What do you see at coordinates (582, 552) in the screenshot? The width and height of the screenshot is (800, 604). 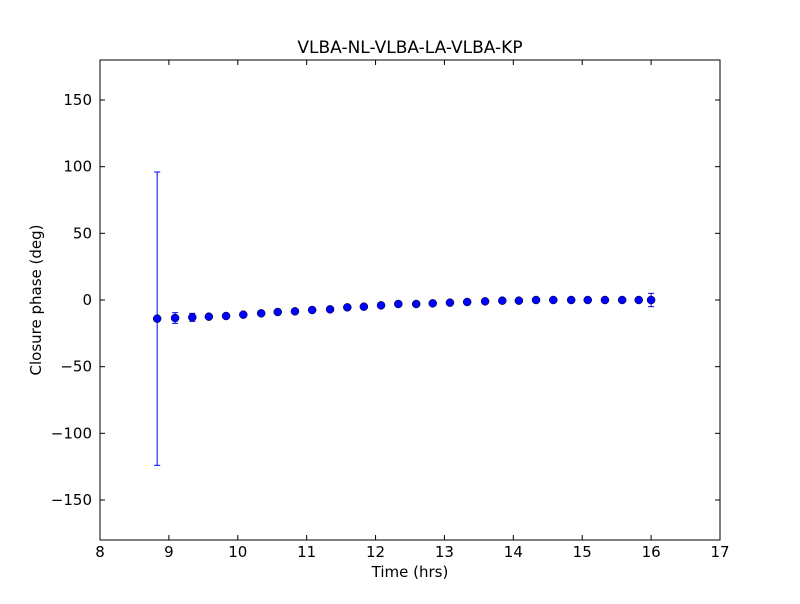 I see `x-tick-label: 15` at bounding box center [582, 552].